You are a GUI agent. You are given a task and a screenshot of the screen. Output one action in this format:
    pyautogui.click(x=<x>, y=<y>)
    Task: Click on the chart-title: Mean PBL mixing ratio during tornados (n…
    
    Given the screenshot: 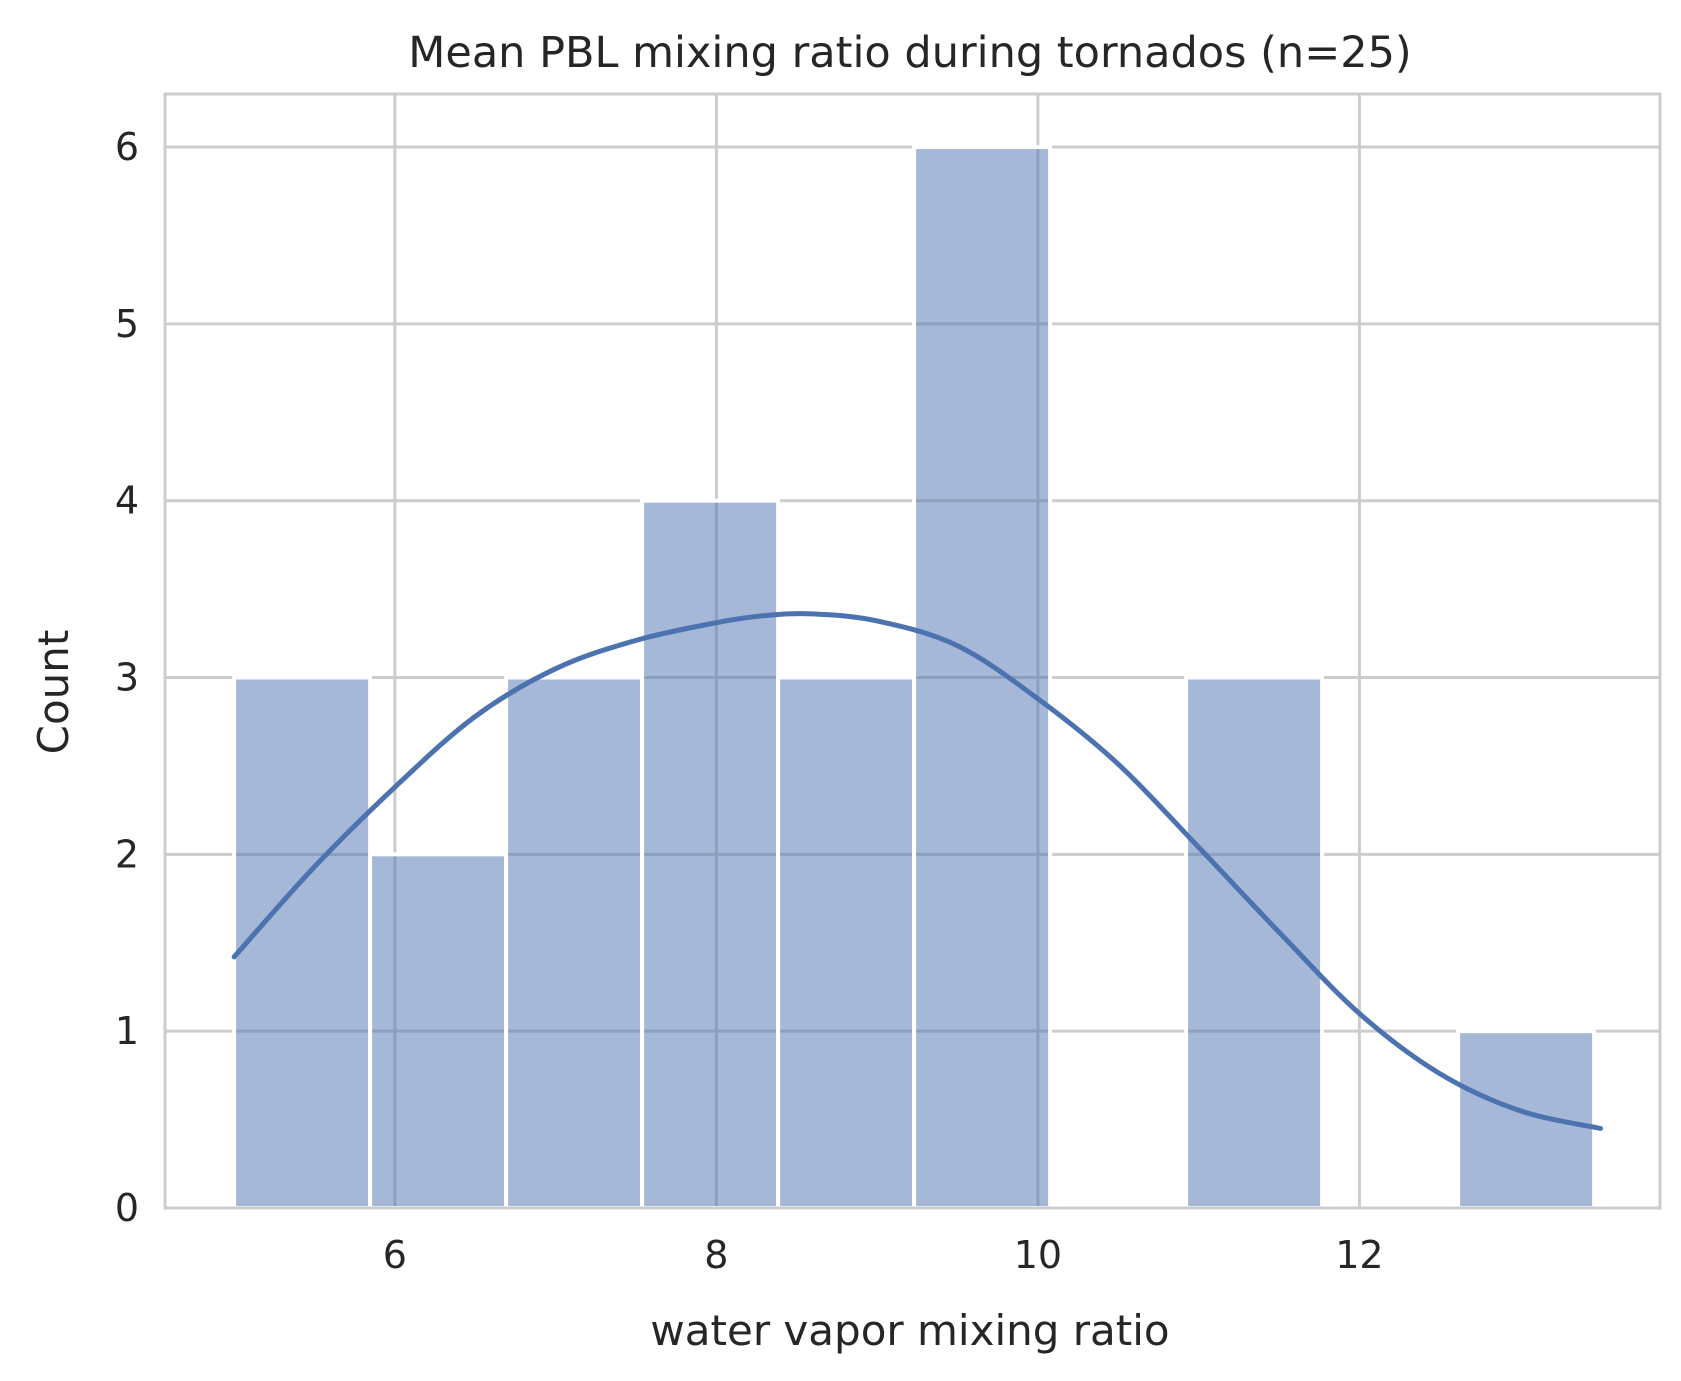 What is the action you would take?
    pyautogui.click(x=909, y=53)
    